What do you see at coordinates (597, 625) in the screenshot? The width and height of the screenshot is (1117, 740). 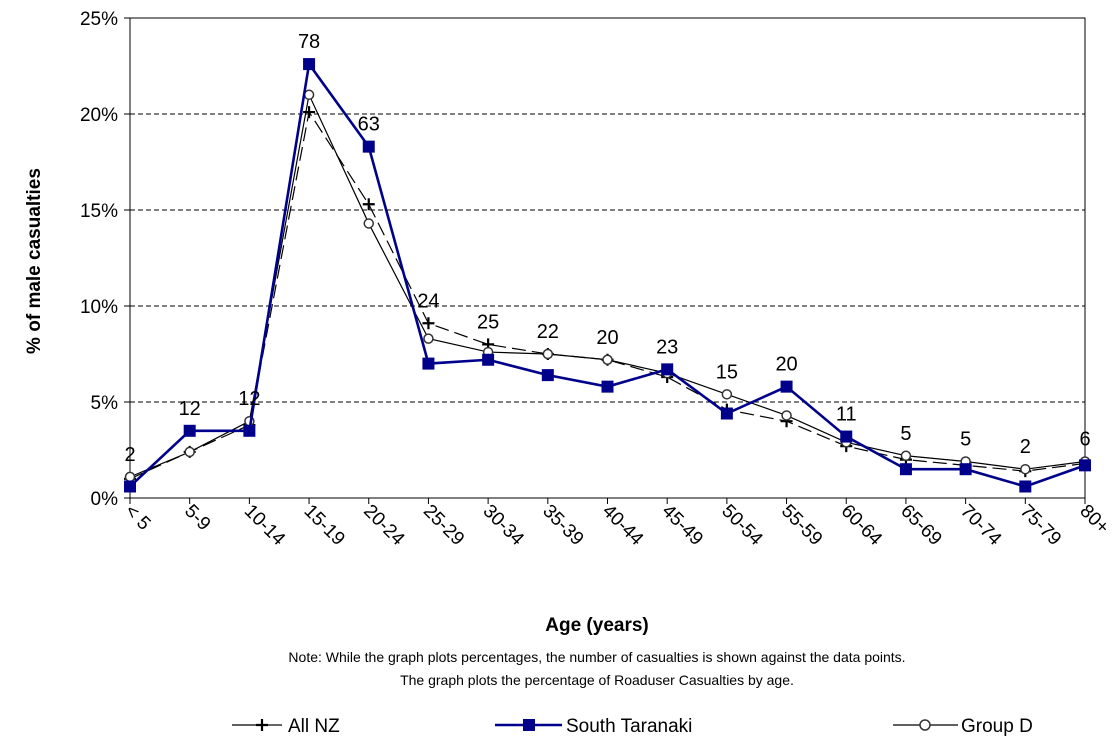 I see `x-axis-label: Age (years)` at bounding box center [597, 625].